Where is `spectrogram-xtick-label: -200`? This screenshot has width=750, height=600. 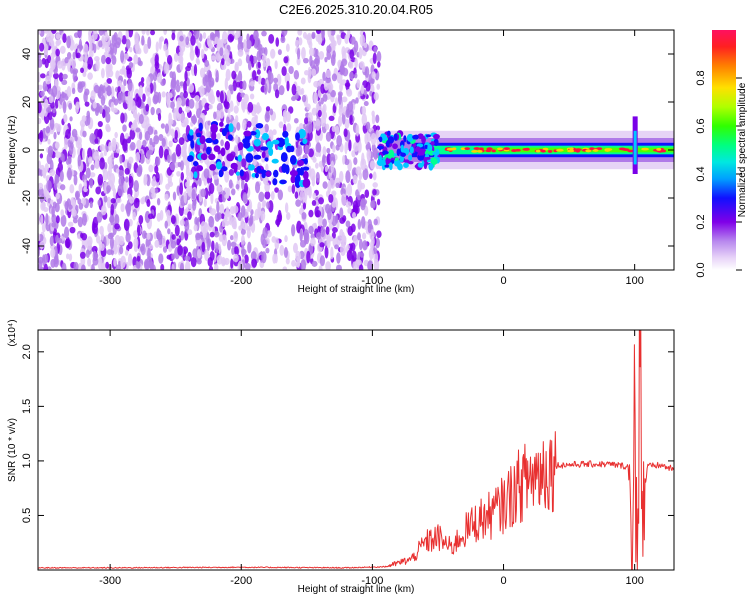 spectrogram-xtick-label: -200 is located at coordinates (241, 281).